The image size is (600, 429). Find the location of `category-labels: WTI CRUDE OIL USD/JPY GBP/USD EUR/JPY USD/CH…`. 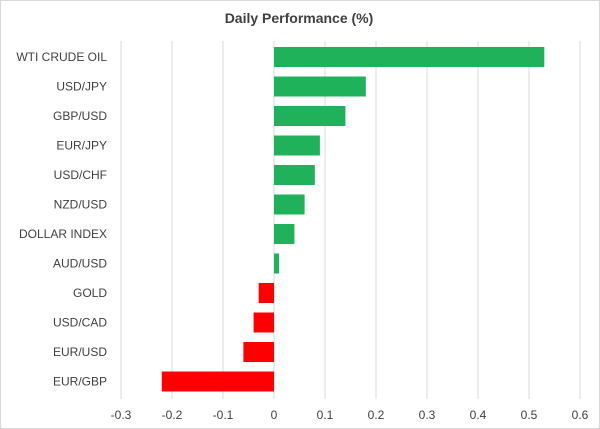

category-labels: WTI CRUDE OIL USD/JPY GBP/USD EUR/JPY USD/CH… is located at coordinates (61, 219).